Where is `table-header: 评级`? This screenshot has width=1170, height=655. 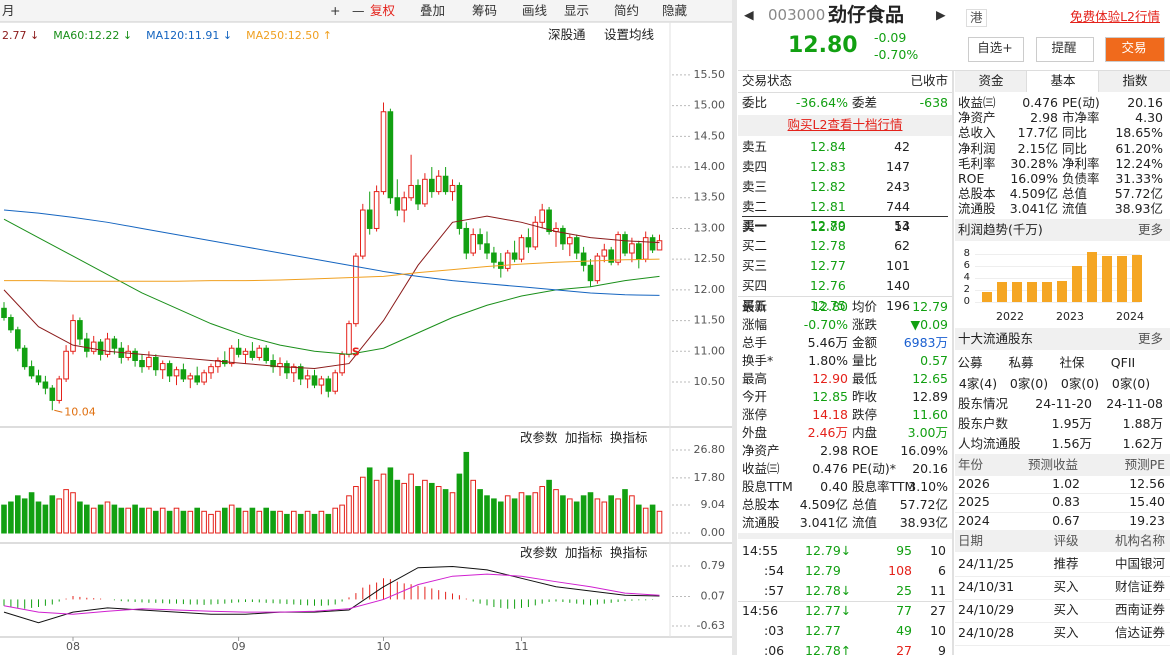 table-header: 评级 is located at coordinates (1066, 540).